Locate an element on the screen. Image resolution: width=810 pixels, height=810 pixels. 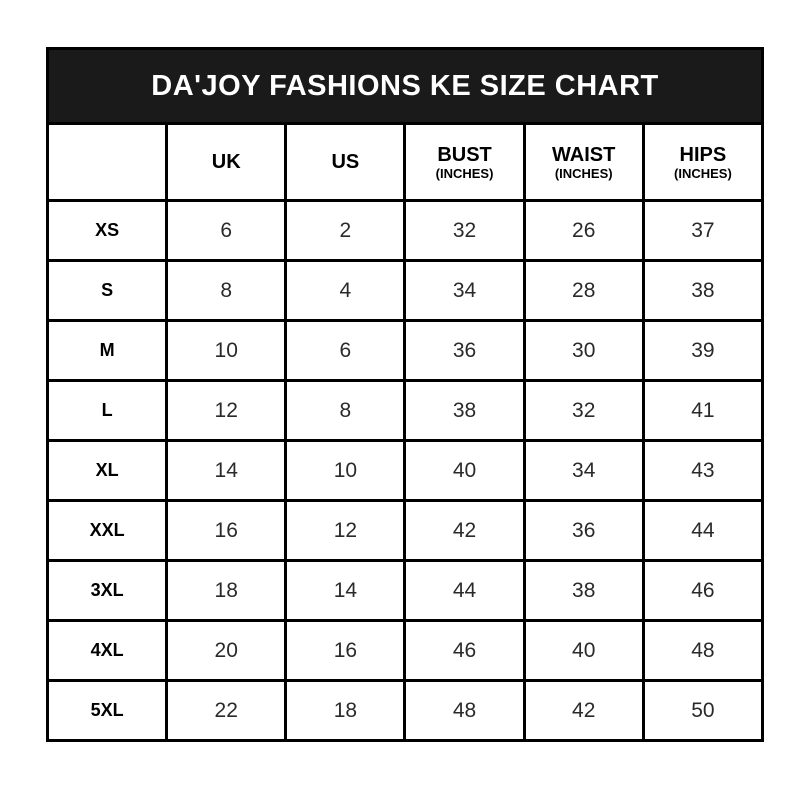
chart-title-bar: DA'JOY FASHIONS KE SIZE CHART is located at coordinates (405, 86).